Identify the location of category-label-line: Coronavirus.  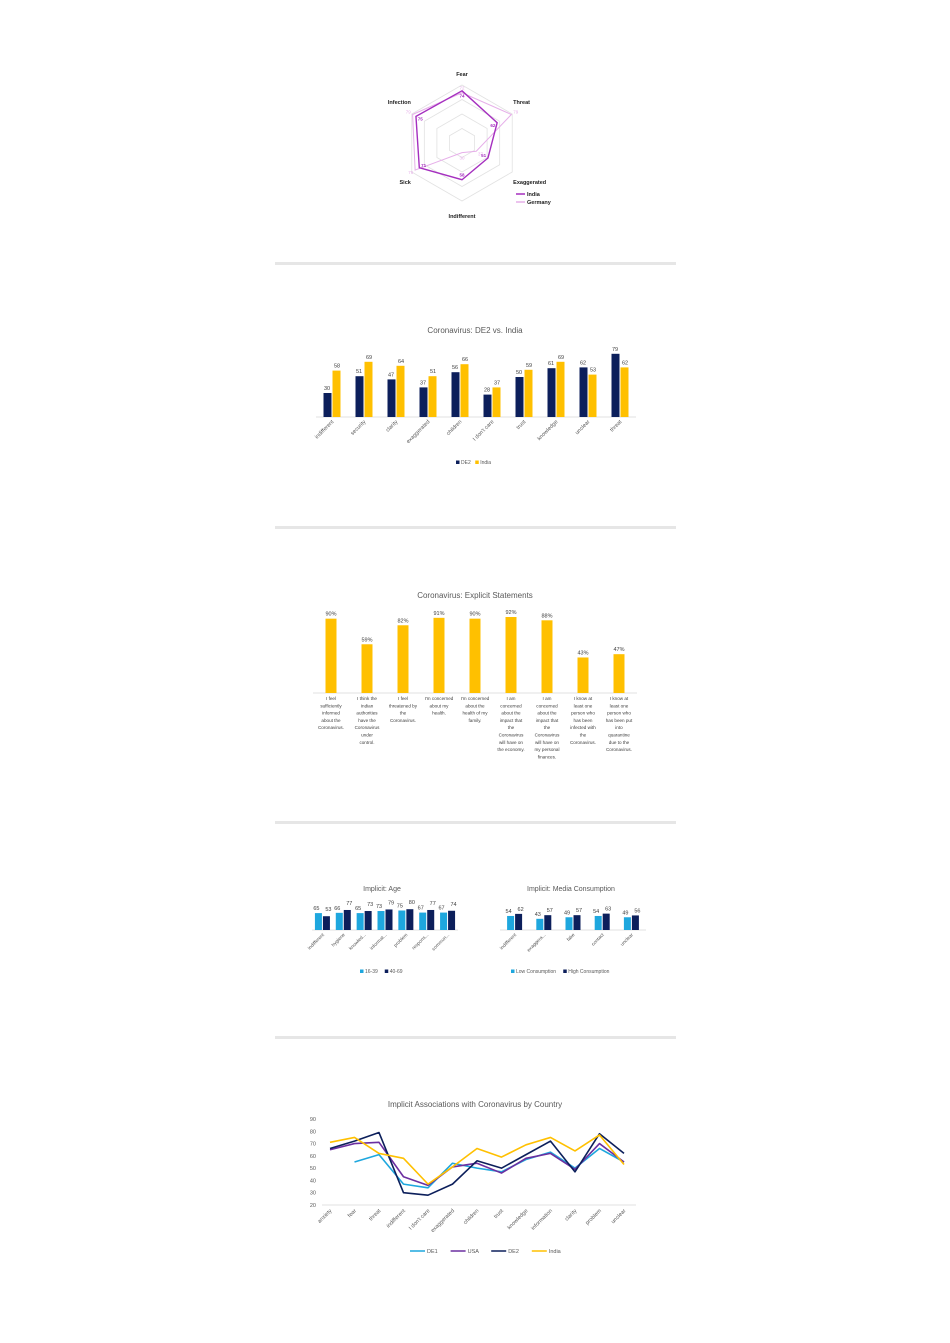
(367, 727).